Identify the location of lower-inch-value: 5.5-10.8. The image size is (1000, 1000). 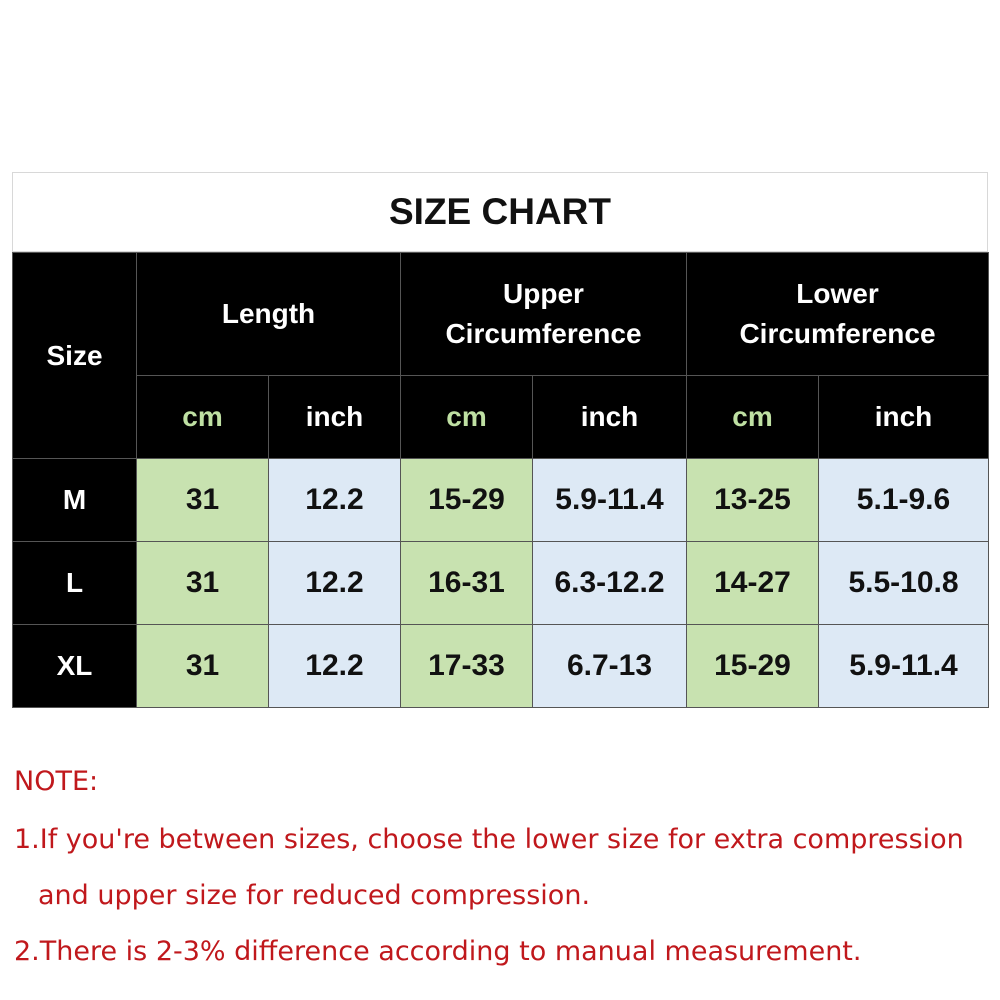
(903, 583).